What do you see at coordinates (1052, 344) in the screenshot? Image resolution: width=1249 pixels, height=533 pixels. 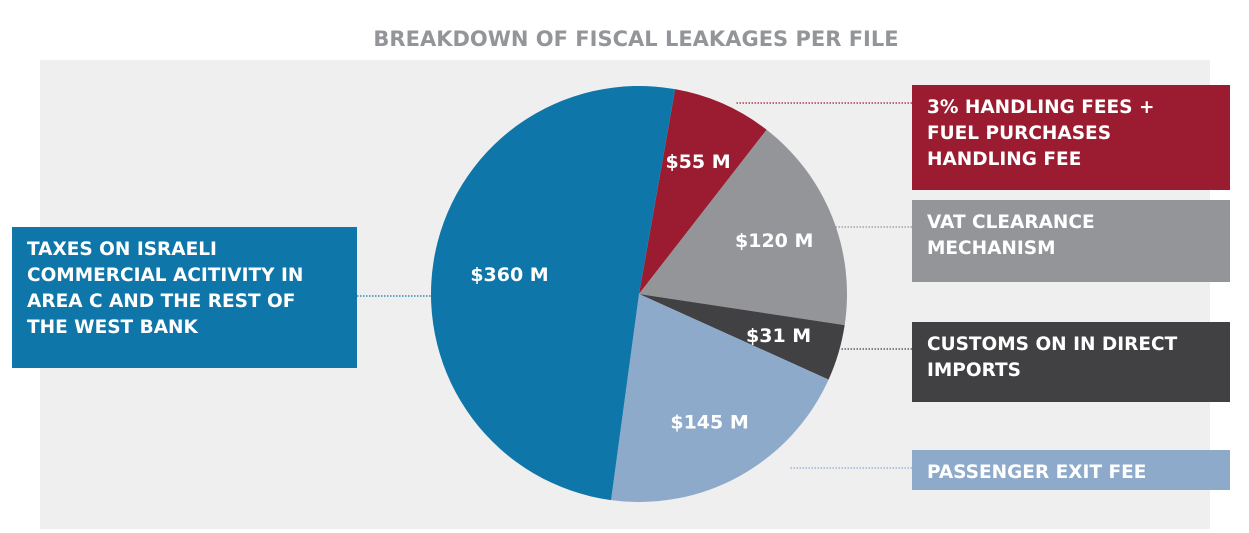 I see `legend-label: CUSTOMS ON IN DIRECT` at bounding box center [1052, 344].